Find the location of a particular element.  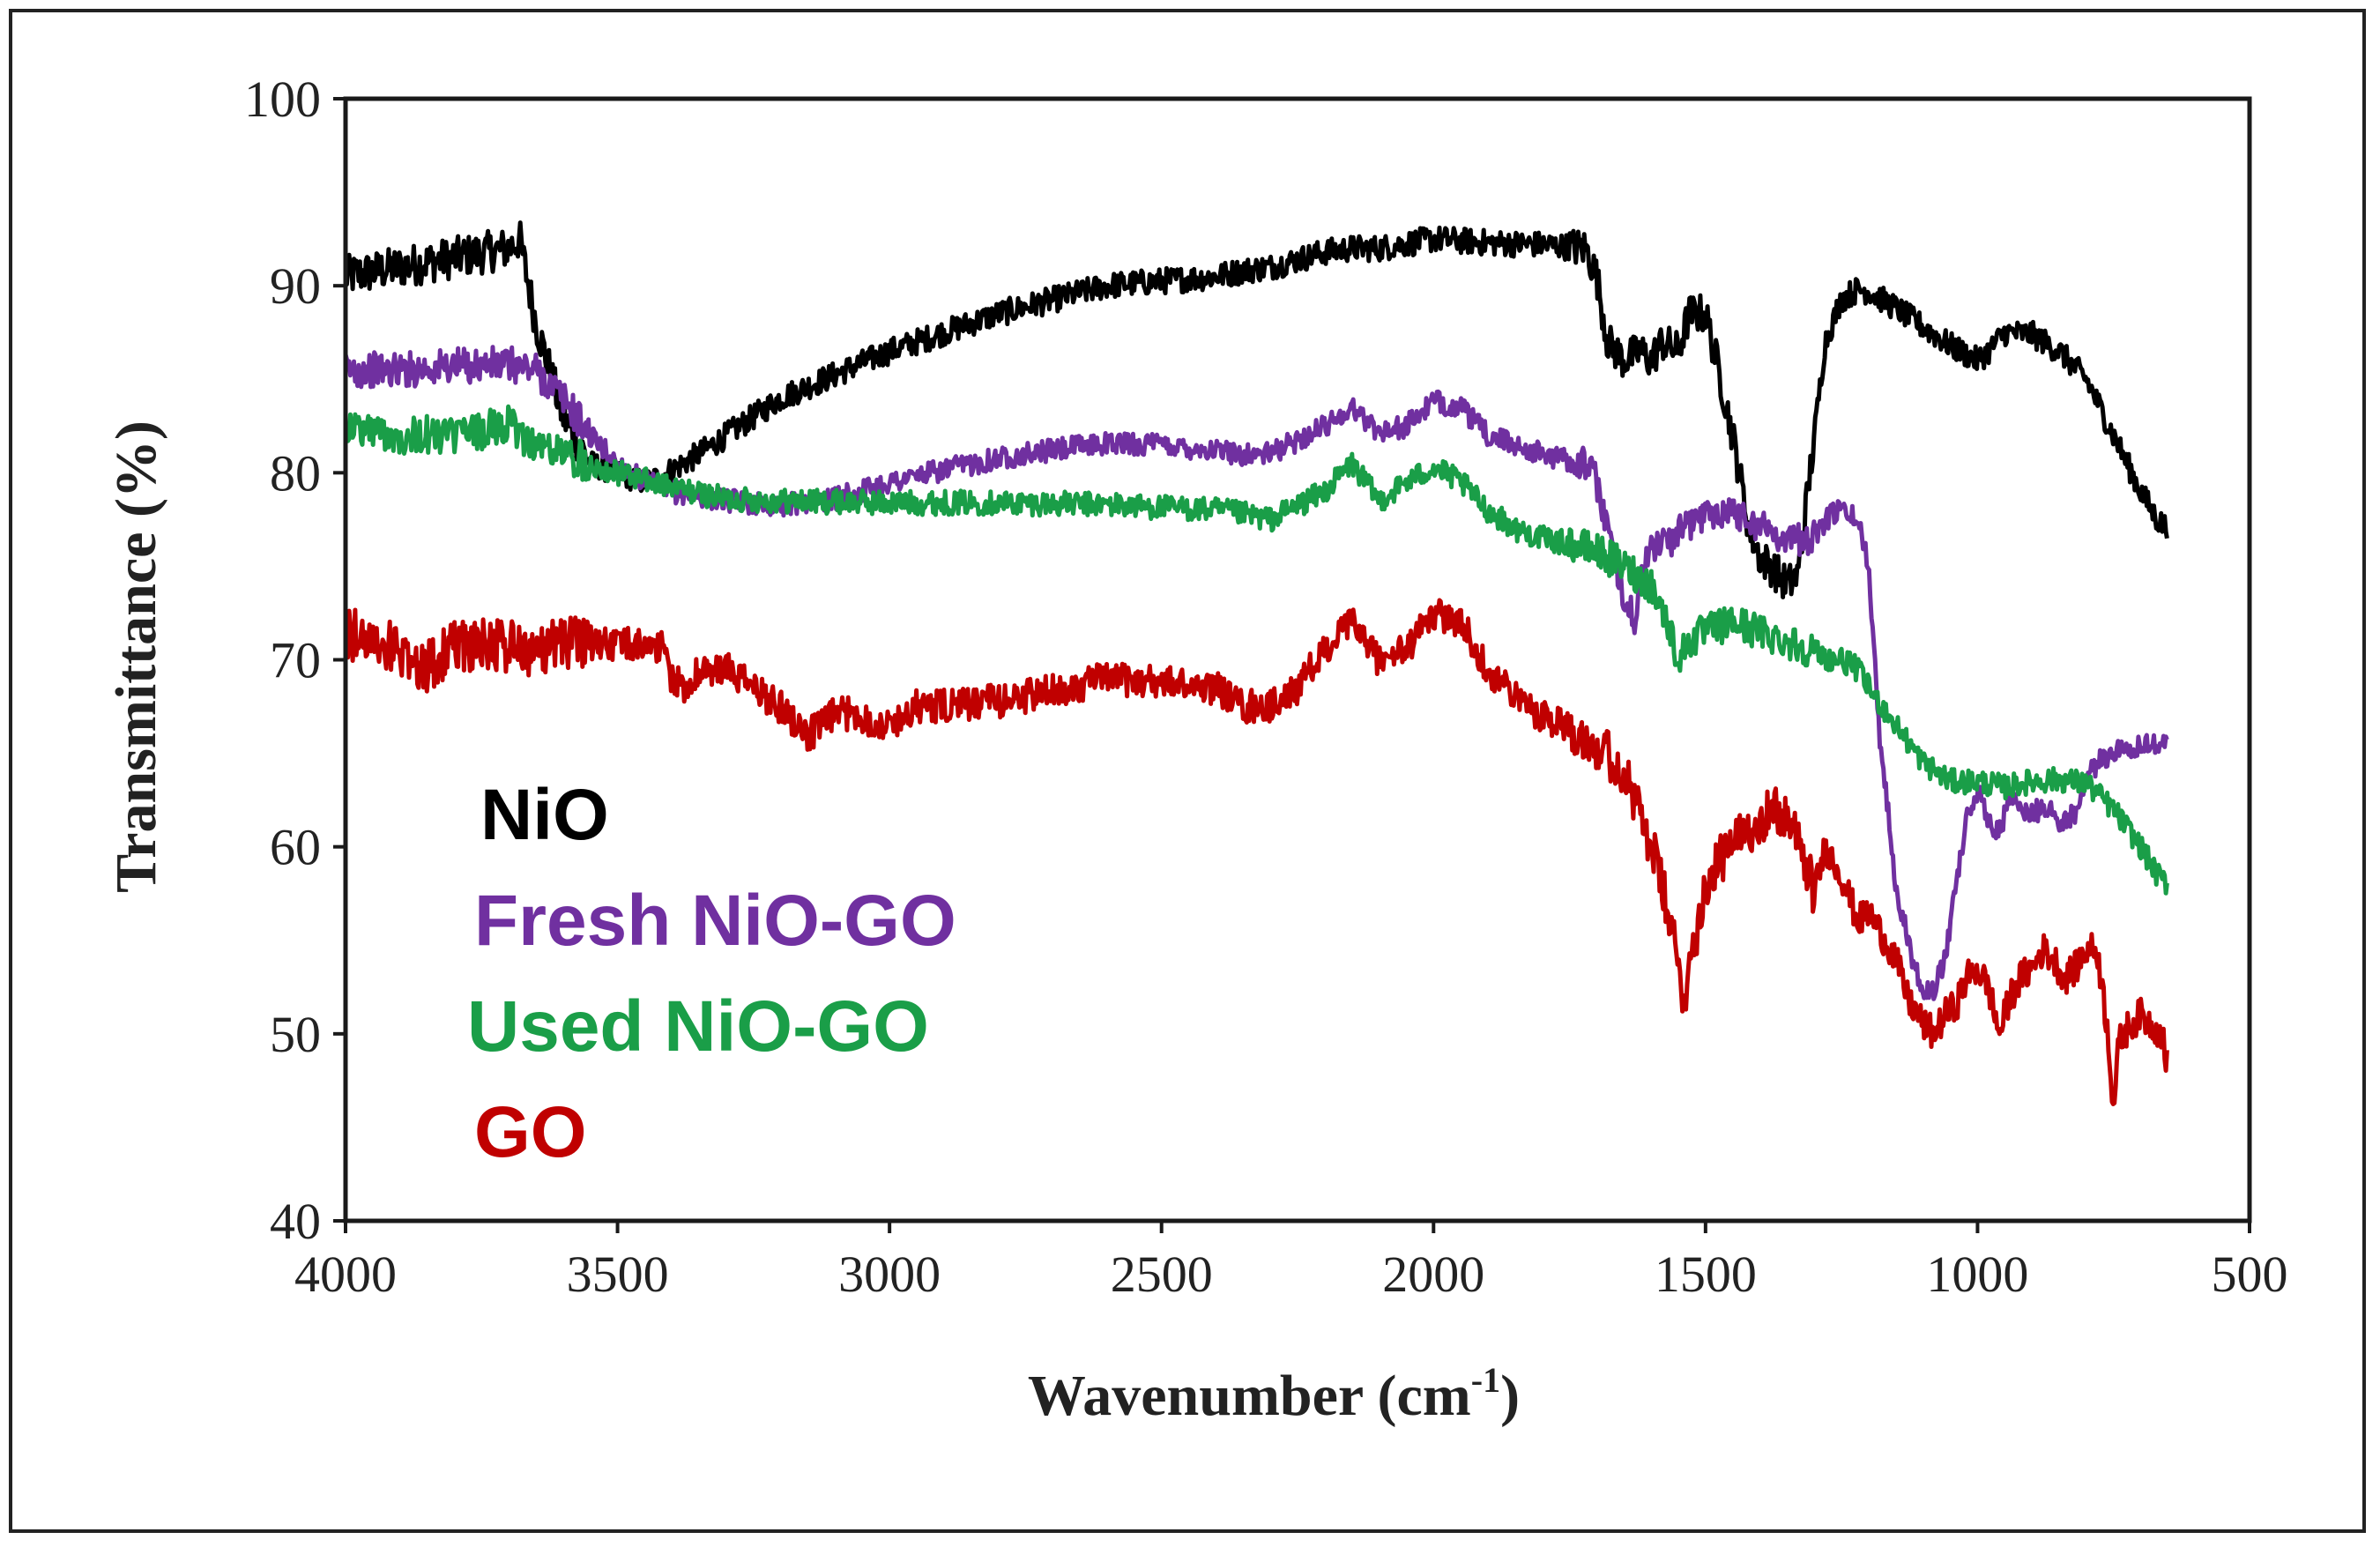

x-tick-label: 3000 is located at coordinates (889, 1274).